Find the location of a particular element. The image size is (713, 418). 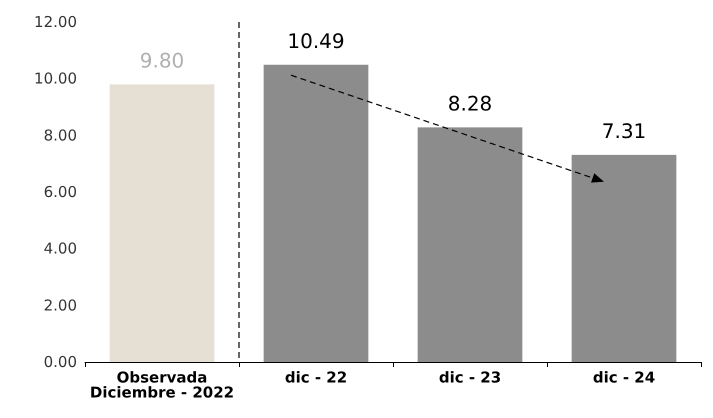

x-tick-label: dic - 22 is located at coordinates (316, 377).